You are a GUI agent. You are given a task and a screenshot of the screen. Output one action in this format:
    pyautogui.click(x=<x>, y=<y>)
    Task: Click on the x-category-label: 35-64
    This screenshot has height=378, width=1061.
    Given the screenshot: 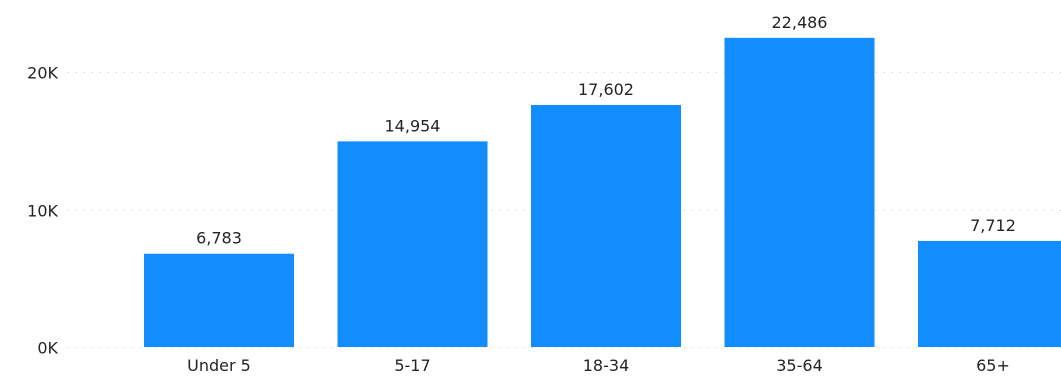 What is the action you would take?
    pyautogui.click(x=799, y=365)
    